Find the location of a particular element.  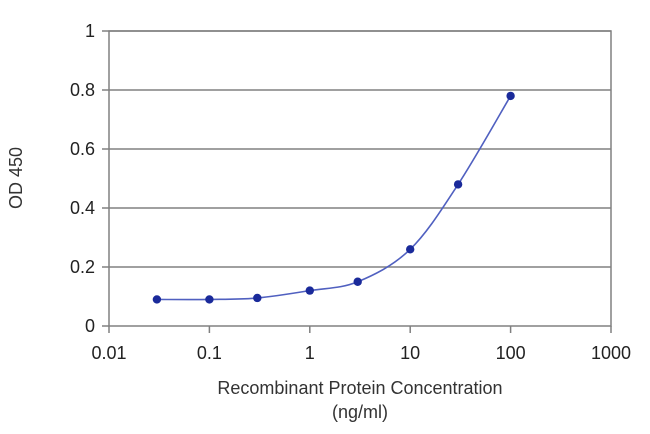

y-tick-label-5: 1 is located at coordinates (90, 31).